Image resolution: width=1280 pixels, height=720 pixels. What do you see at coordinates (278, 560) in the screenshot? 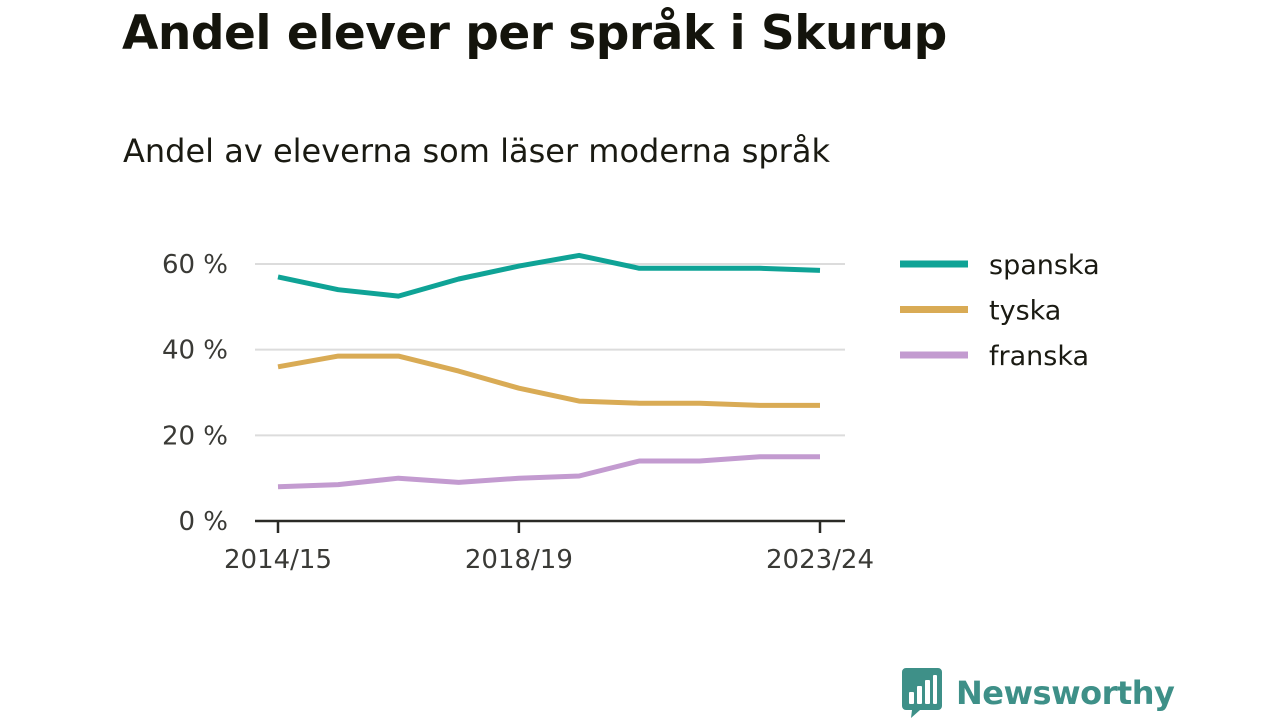
I see `x-tick-label: 2014/15` at bounding box center [278, 560].